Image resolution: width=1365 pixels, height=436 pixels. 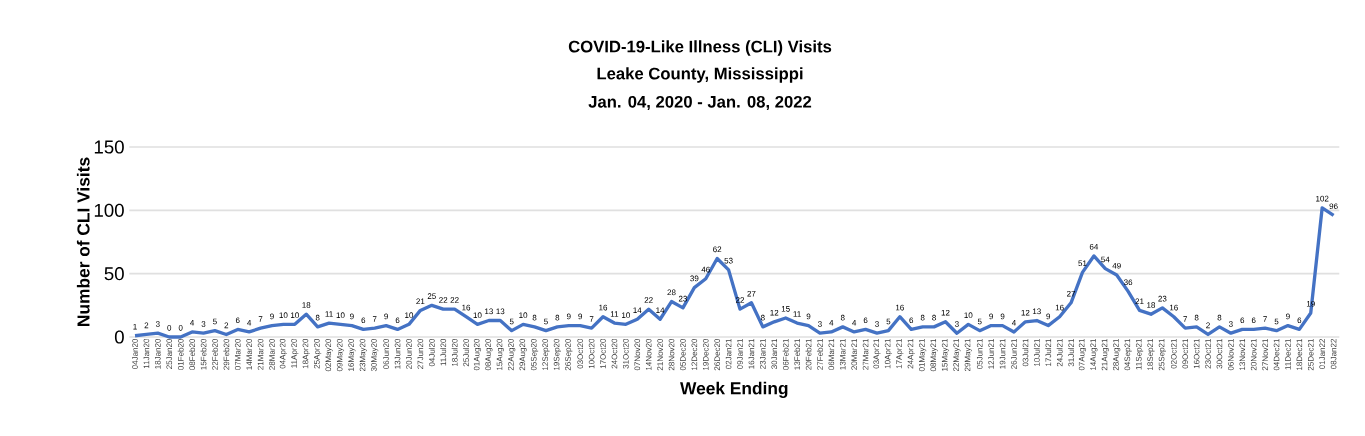 I want to click on x-tick-label: 04Jan20, so click(x=135, y=353).